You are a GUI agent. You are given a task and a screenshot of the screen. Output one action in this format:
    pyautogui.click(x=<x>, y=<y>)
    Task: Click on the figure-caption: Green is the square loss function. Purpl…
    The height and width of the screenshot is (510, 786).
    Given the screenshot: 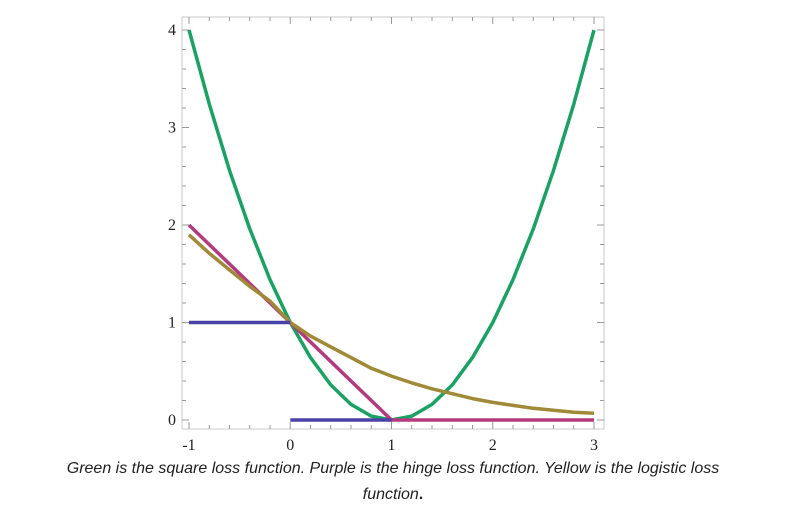 What is the action you would take?
    pyautogui.click(x=393, y=482)
    